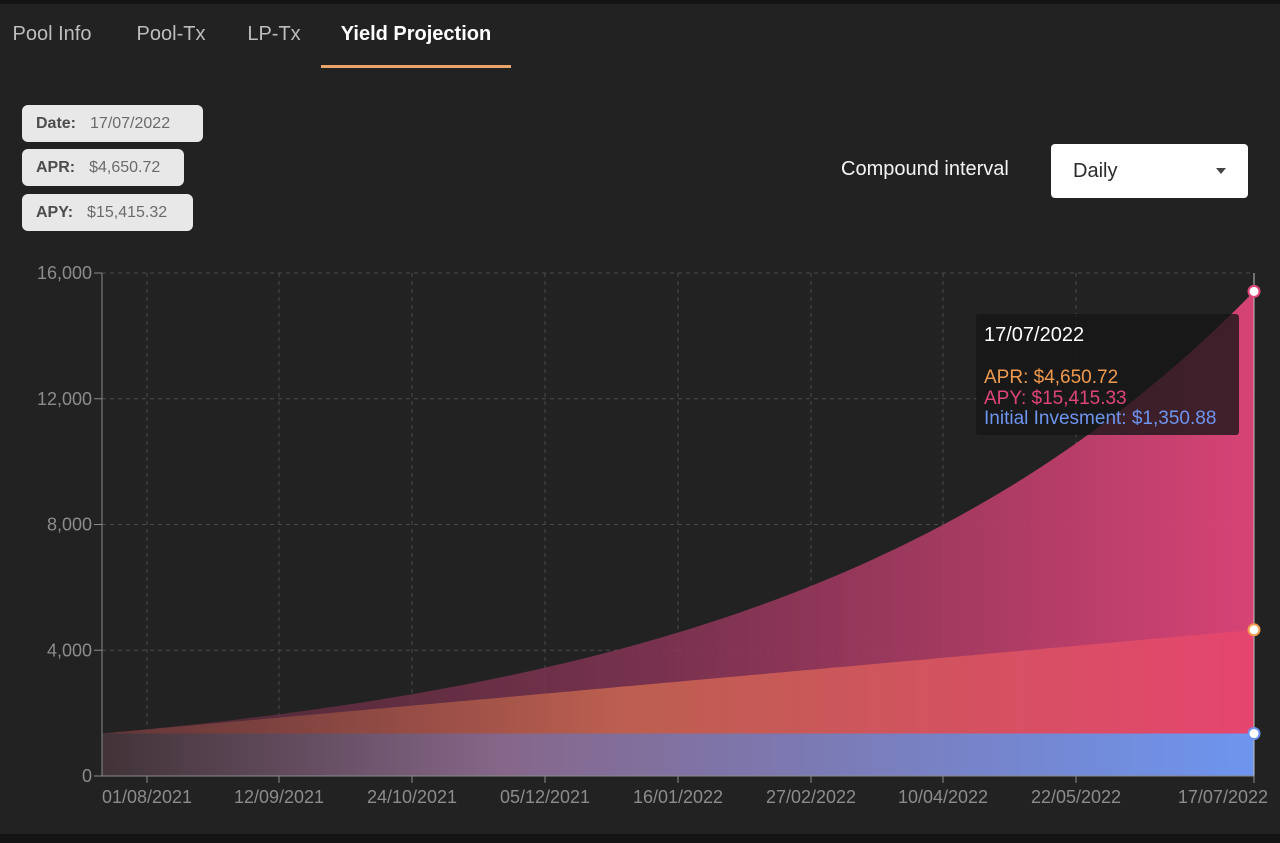 The image size is (1280, 843). I want to click on tooltip-date: 17/07/2022, so click(1034, 335).